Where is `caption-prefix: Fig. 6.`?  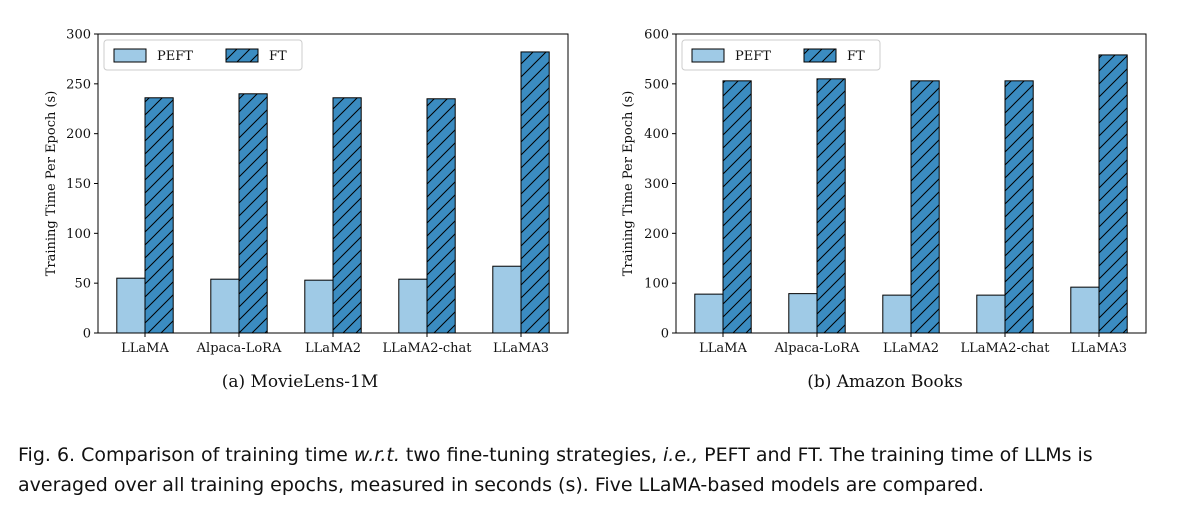 caption-prefix: Fig. 6. is located at coordinates (47, 455).